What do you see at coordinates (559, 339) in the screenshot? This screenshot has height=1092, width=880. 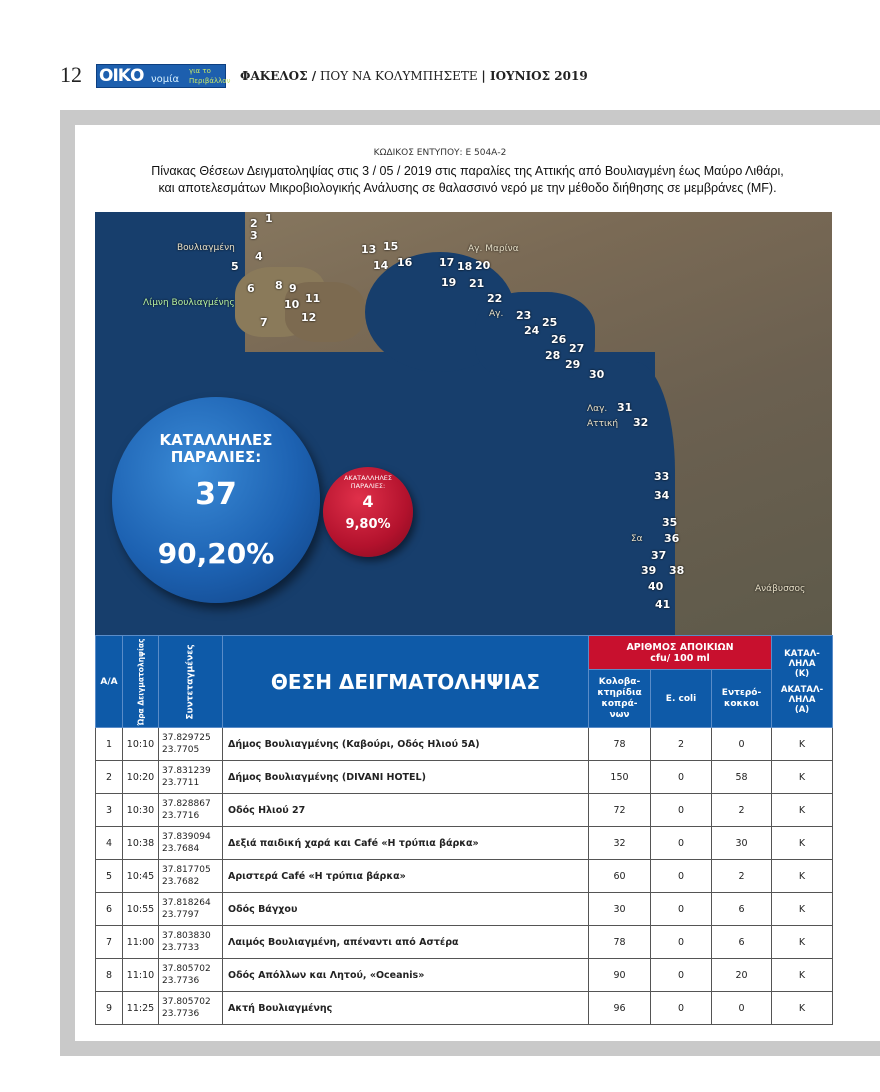 I see `sampling-point-label: 26` at bounding box center [559, 339].